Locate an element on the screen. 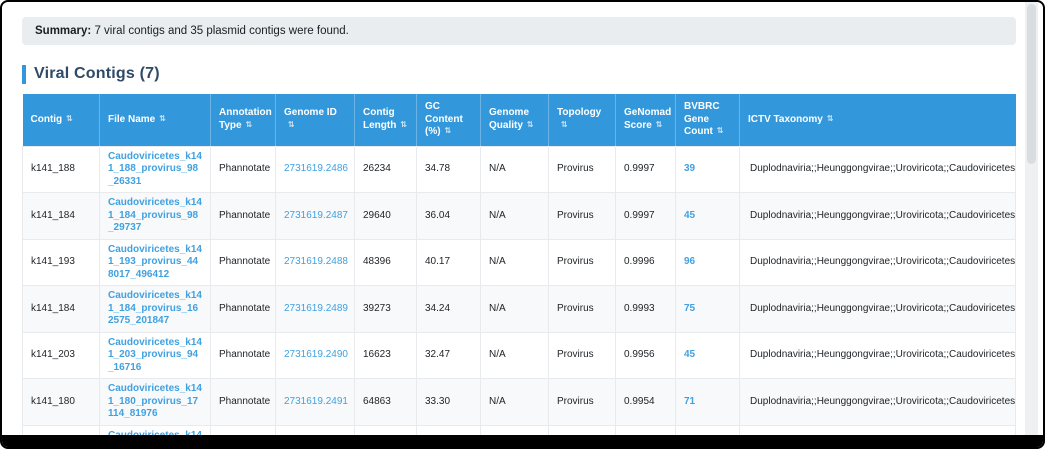  cell-genome_id: 2731619.2489 is located at coordinates (315, 309).